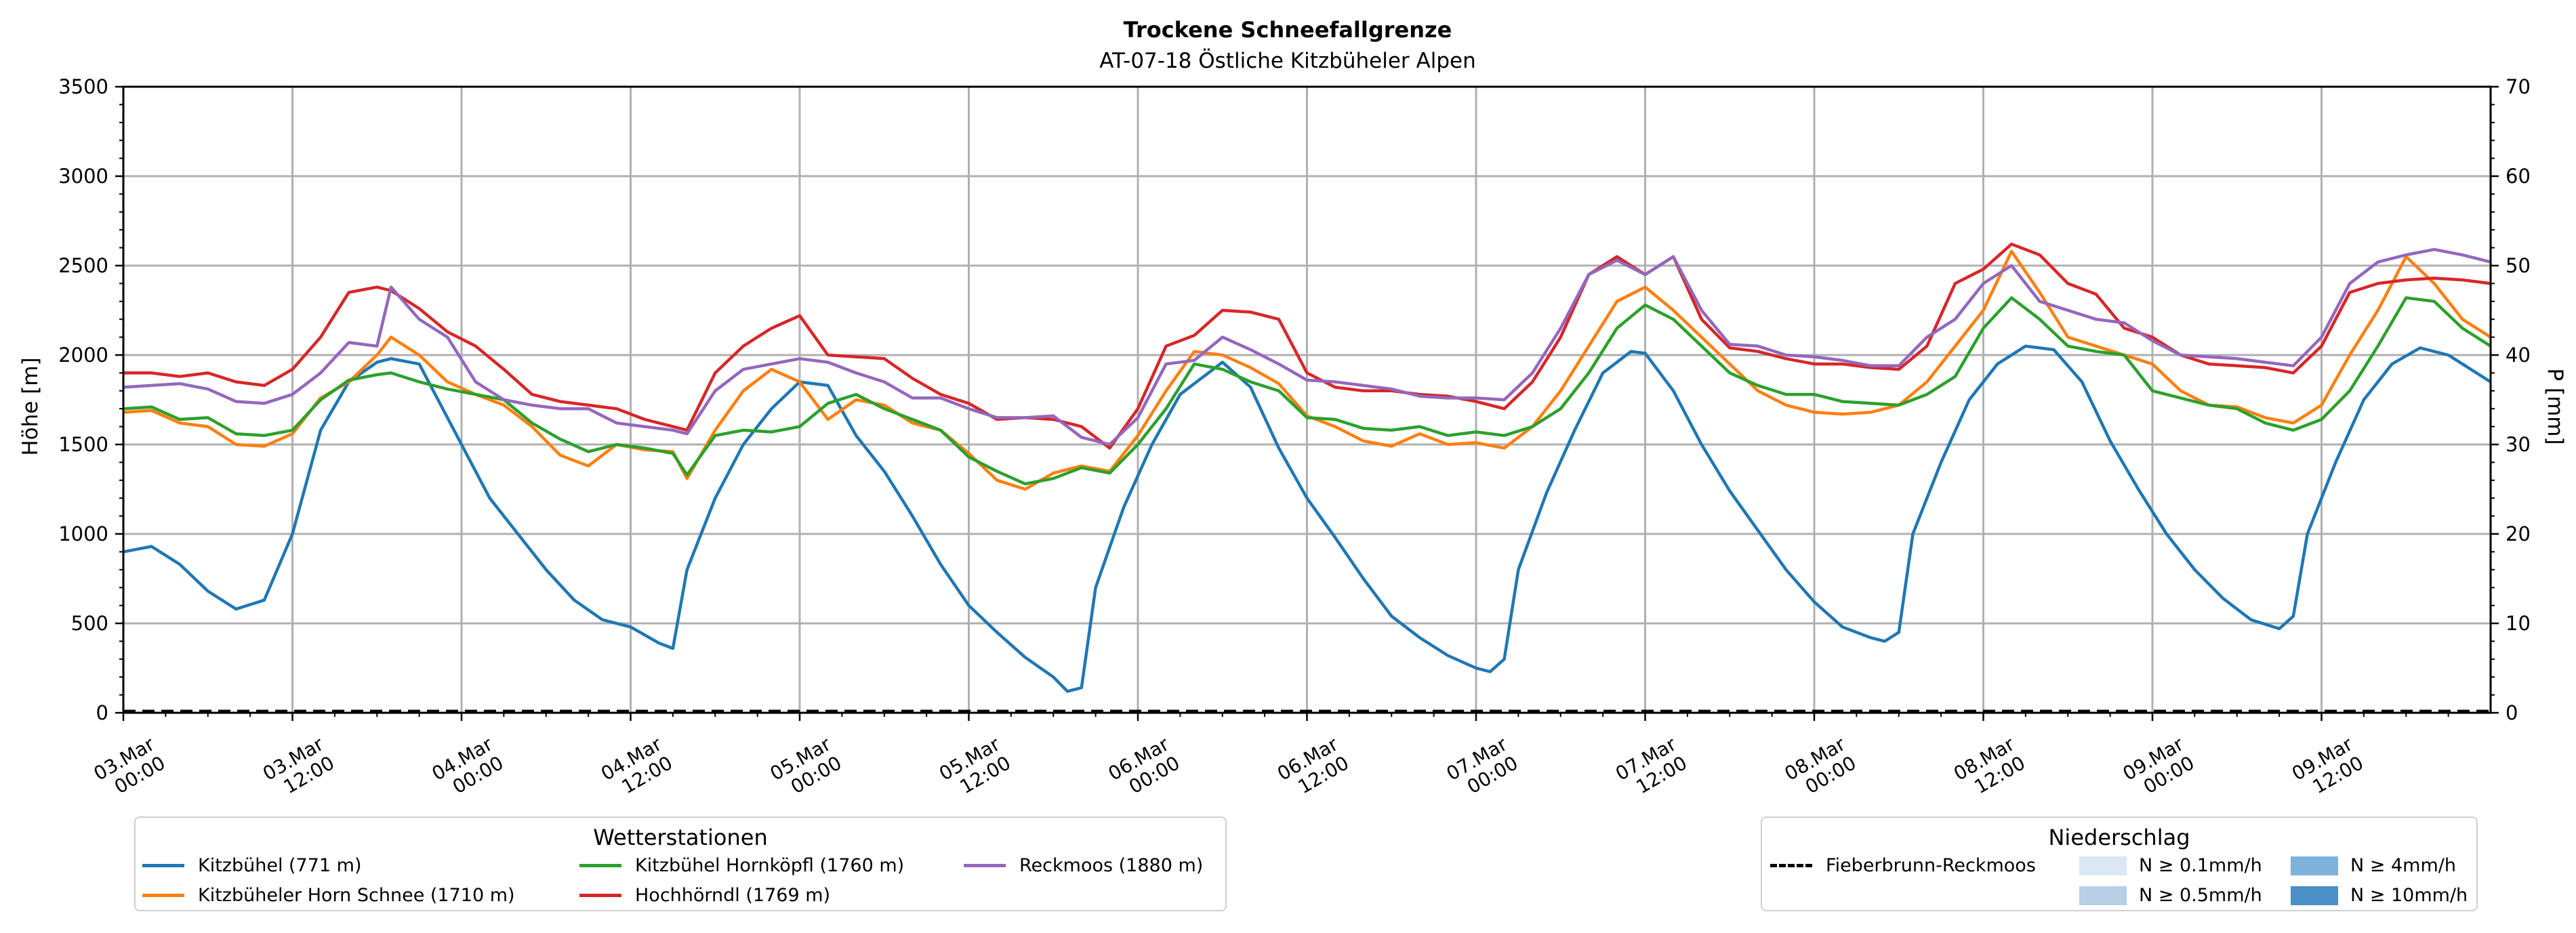  I want to click on x-tick-label: 03.Mar12:00, so click(298, 768).